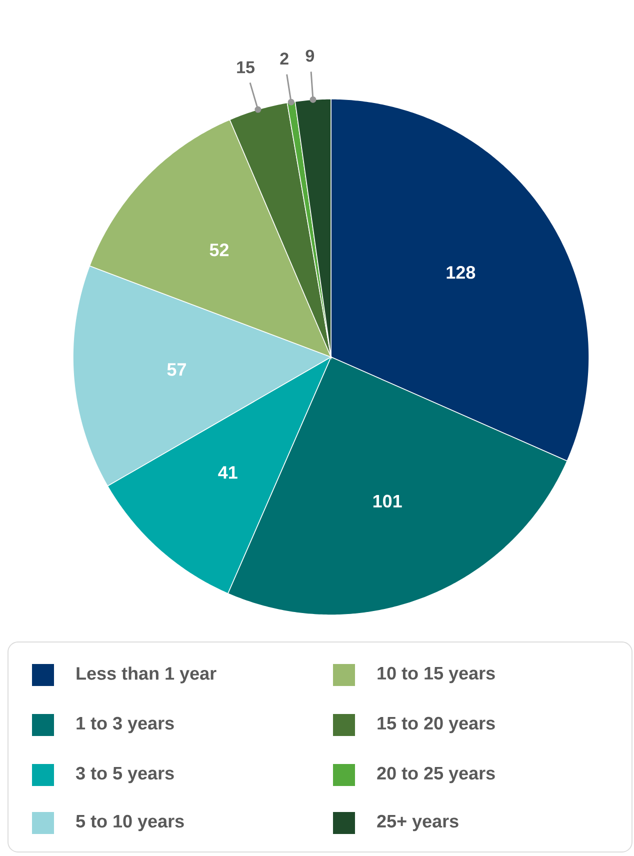 This screenshot has width=634, height=856. What do you see at coordinates (387, 501) in the screenshot?
I see `data-label: 101` at bounding box center [387, 501].